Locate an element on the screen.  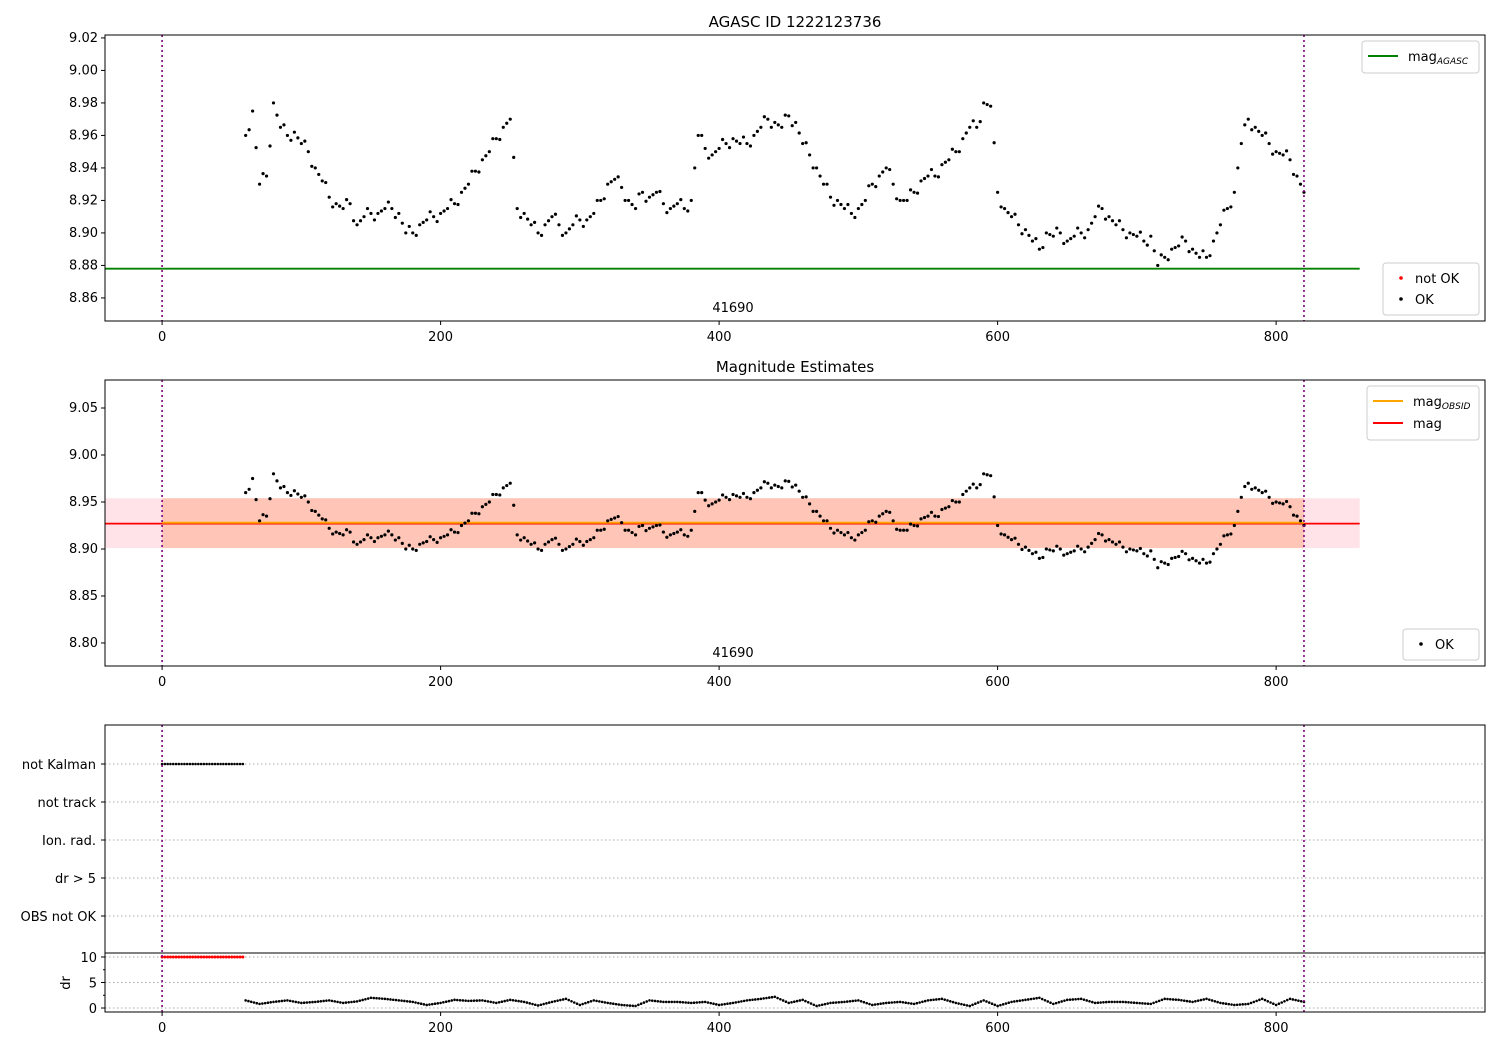
dr-axis-label: dr is located at coordinates (66, 983).